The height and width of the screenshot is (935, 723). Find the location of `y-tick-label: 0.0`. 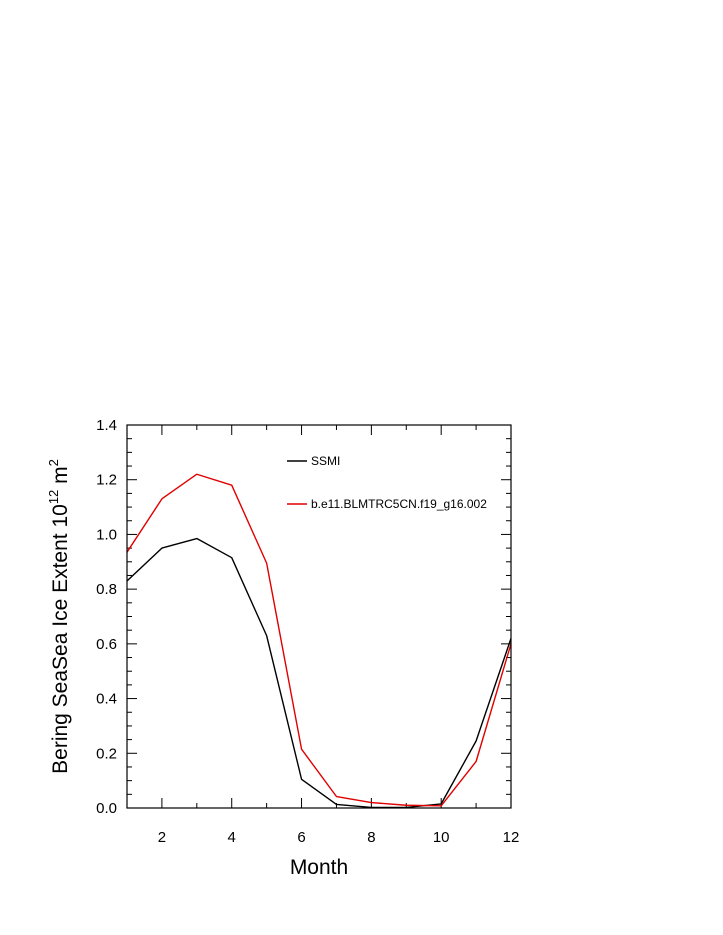

y-tick-label: 0.0 is located at coordinates (106, 808).